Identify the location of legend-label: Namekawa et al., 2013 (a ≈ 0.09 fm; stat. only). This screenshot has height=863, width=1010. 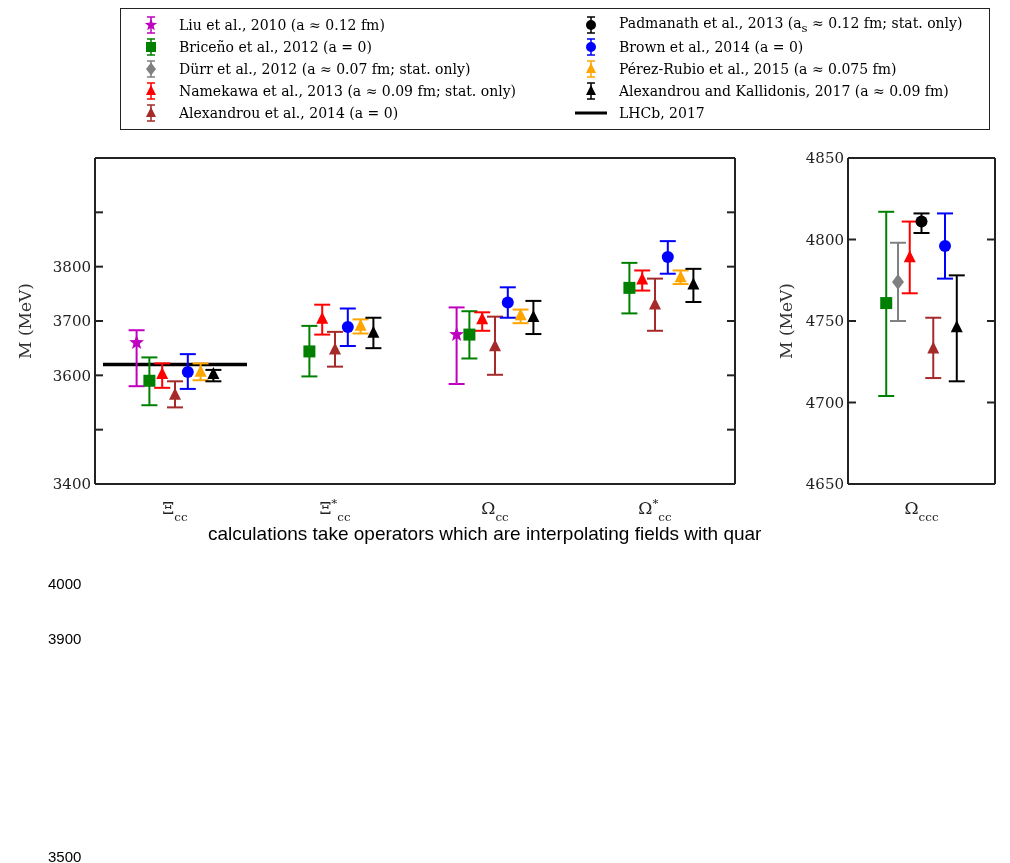
(348, 91).